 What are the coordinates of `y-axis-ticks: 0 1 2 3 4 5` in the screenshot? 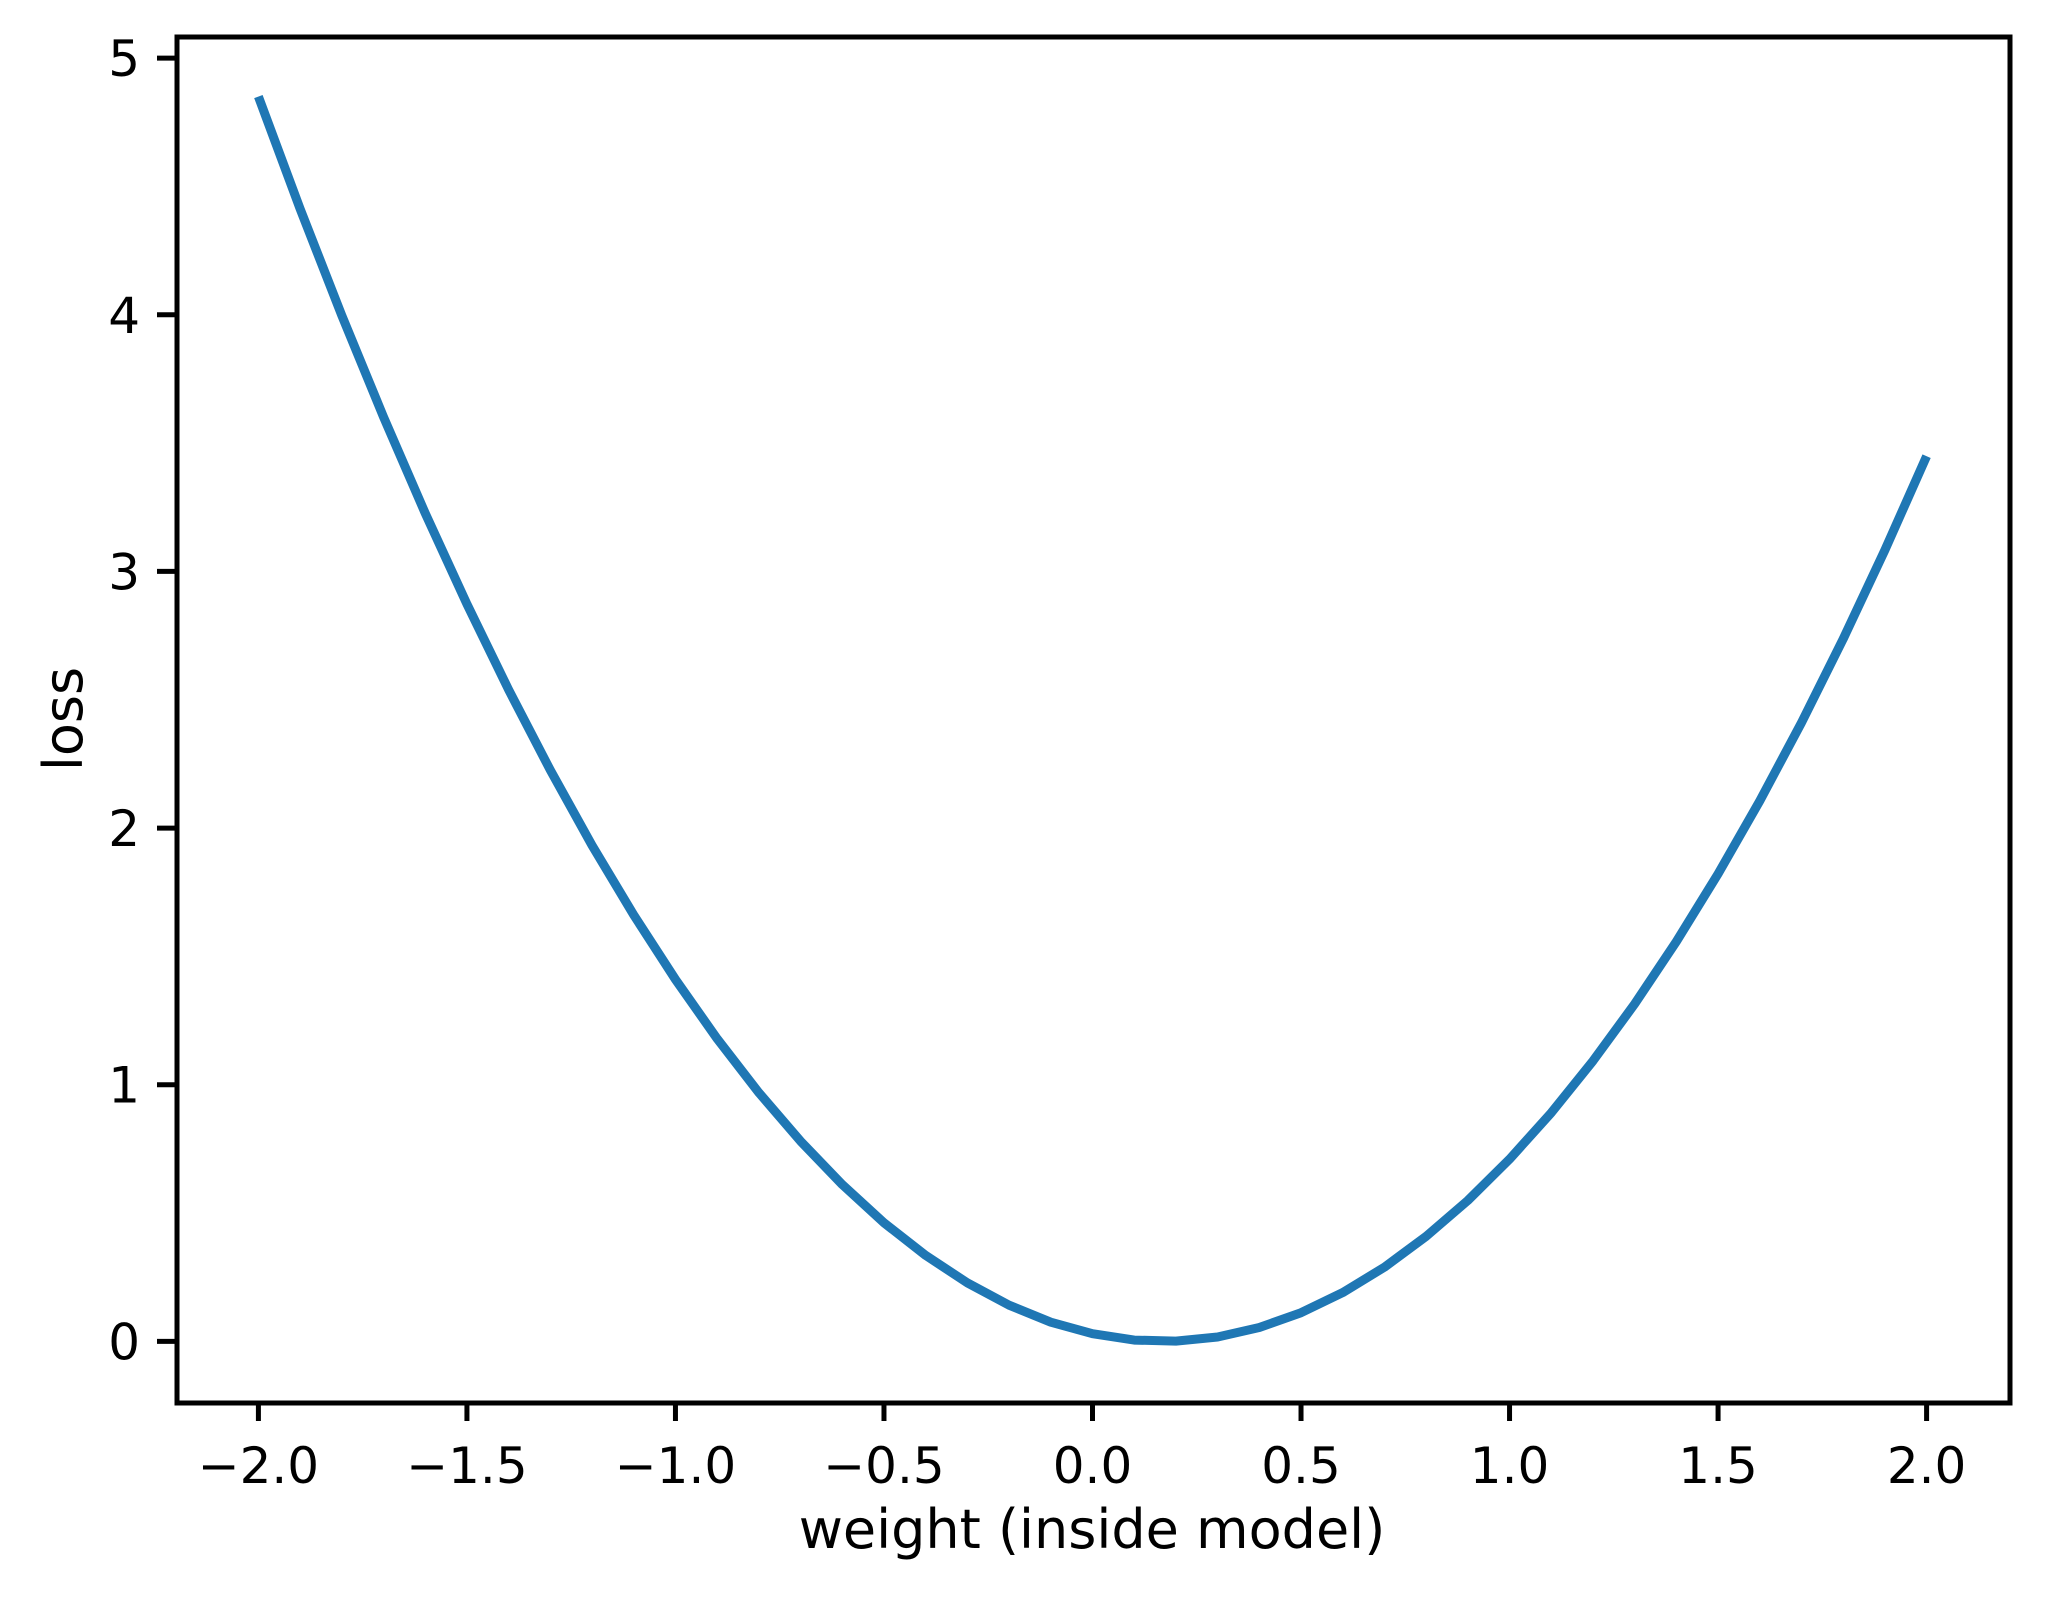 It's located at (141, 700).